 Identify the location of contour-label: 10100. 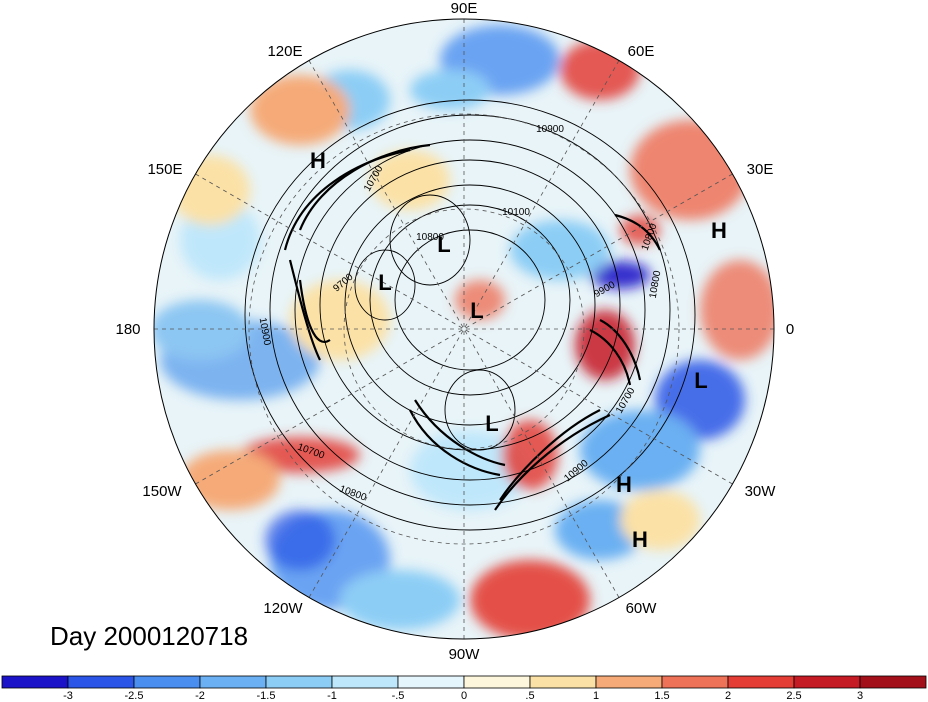
(516, 212).